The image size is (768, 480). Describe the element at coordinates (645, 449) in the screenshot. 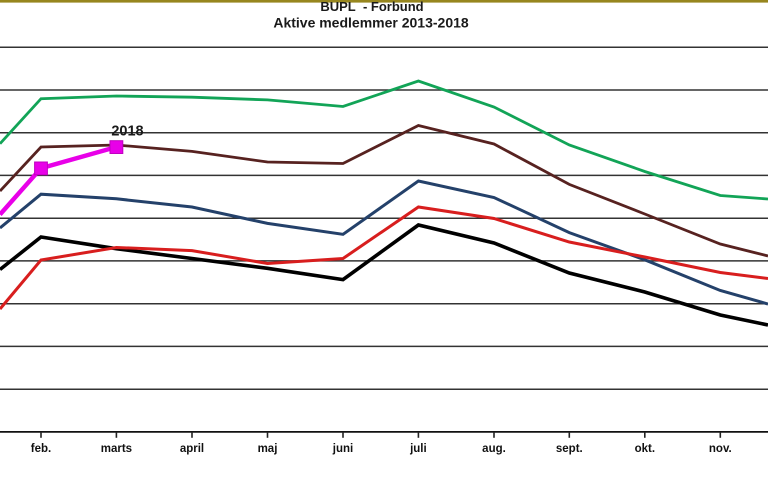

I see `svg-text: okt.` at that location.